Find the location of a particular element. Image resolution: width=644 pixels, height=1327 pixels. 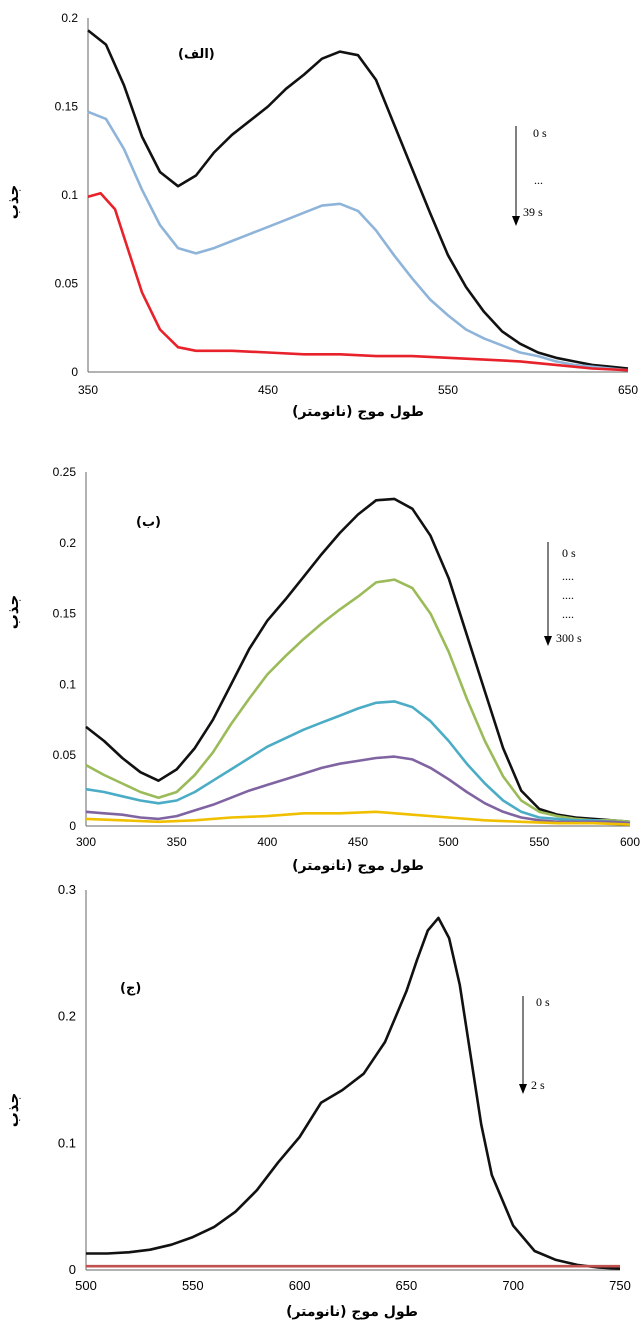

chart-b-time-start: 0 s is located at coordinates (569, 553).